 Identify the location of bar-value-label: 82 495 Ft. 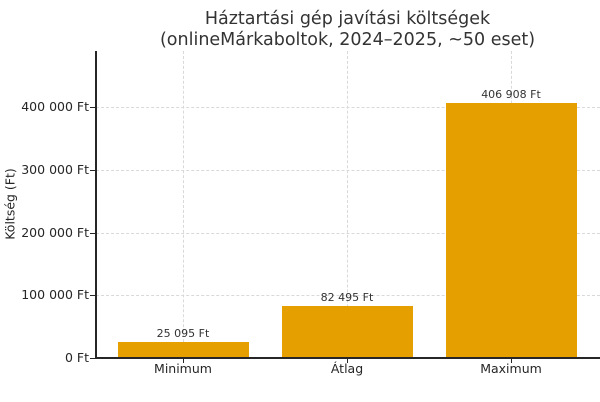
(347, 298).